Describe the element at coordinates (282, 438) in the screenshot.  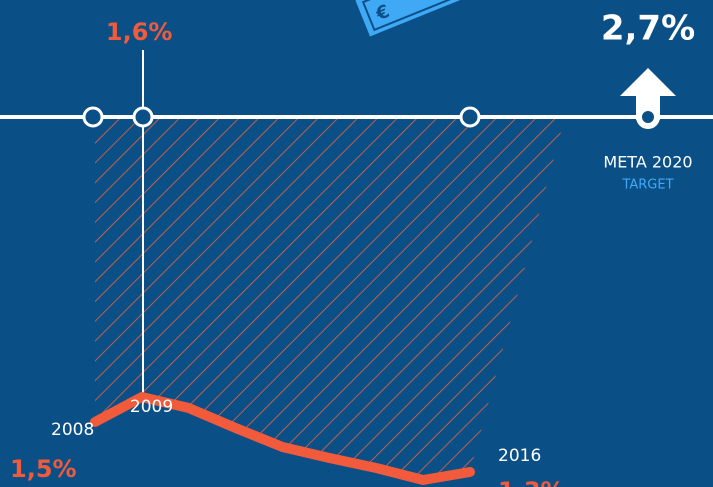
I see `data-line` at that location.